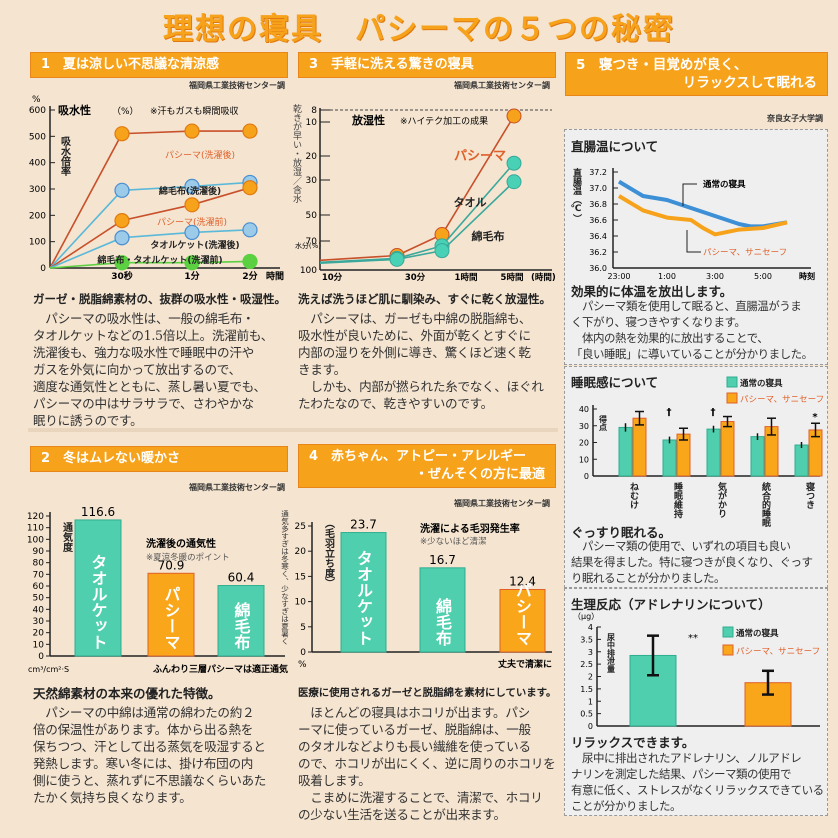  Describe the element at coordinates (159, 459) in the screenshot. I see `section-2-header: 2 冬はムレない暖かさ` at that location.